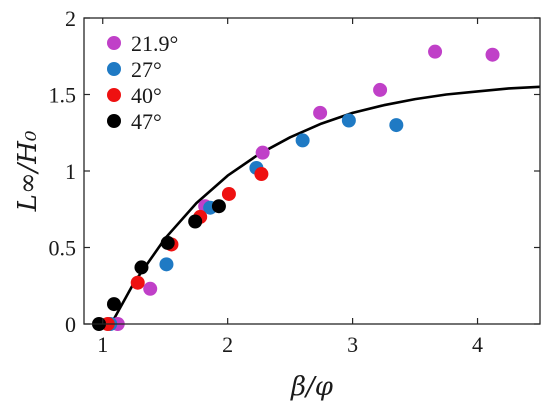  What do you see at coordinates (70, 171) in the screenshot?
I see `y-tick-label: 1` at bounding box center [70, 171].